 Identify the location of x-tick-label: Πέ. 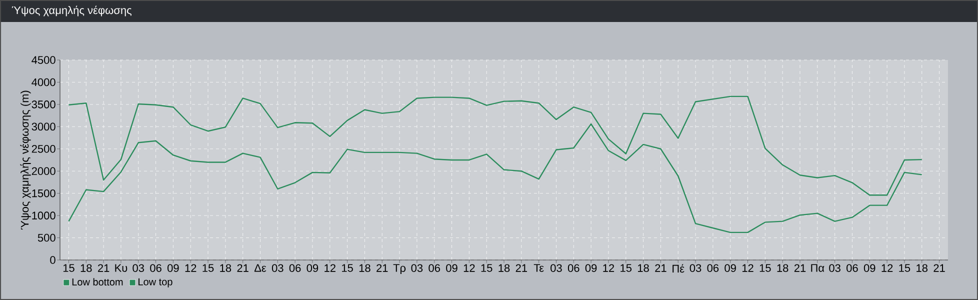
(678, 268).